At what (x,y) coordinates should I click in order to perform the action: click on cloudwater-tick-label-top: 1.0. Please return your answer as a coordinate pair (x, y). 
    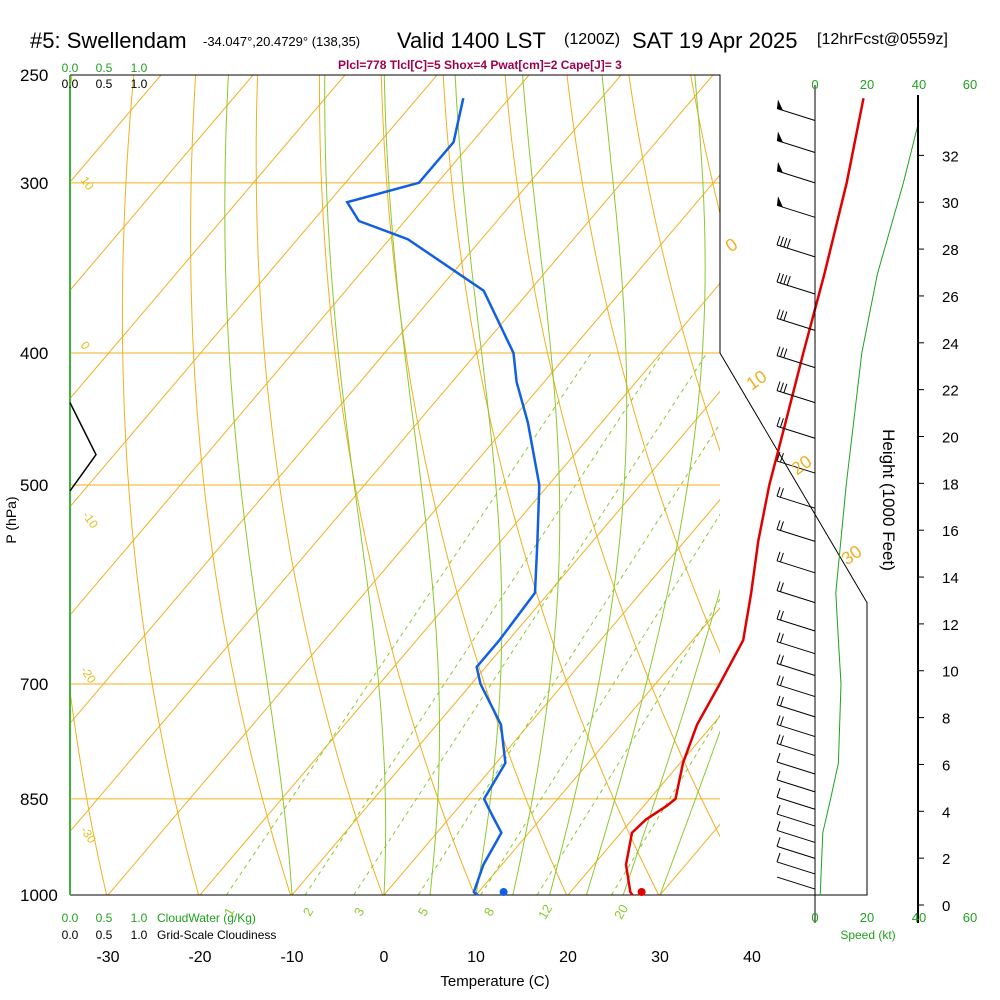
    Looking at the image, I should click on (139, 68).